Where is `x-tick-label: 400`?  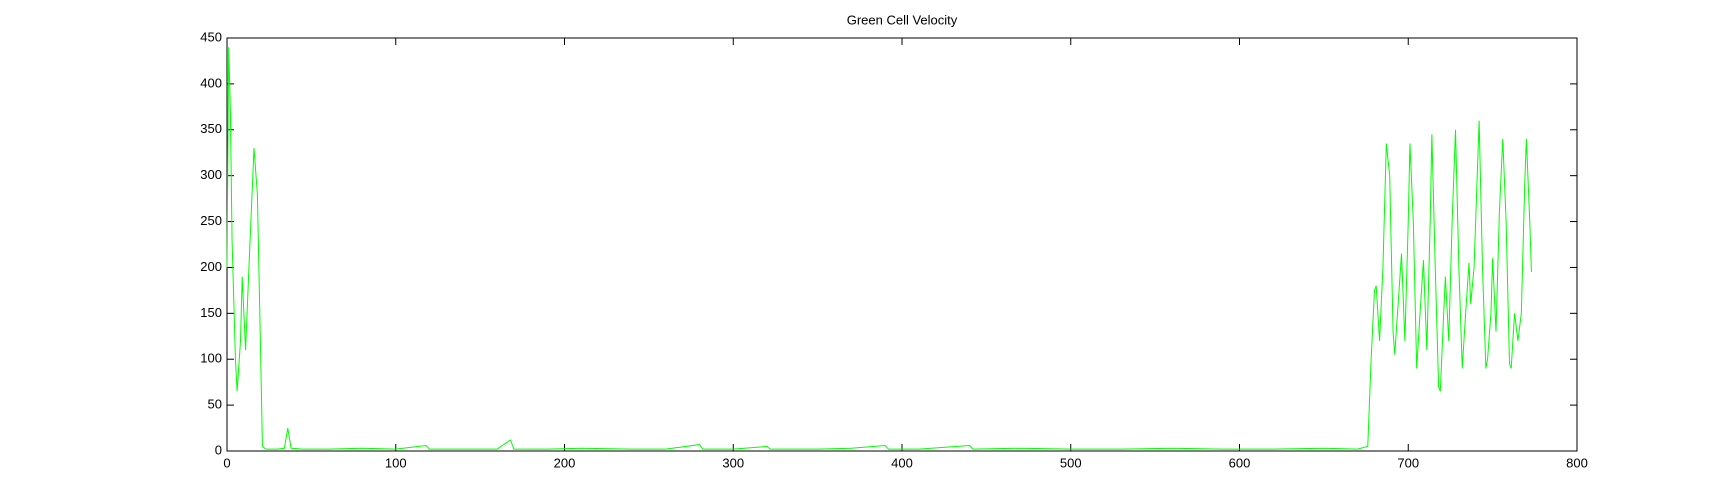
x-tick-label: 400 is located at coordinates (902, 462).